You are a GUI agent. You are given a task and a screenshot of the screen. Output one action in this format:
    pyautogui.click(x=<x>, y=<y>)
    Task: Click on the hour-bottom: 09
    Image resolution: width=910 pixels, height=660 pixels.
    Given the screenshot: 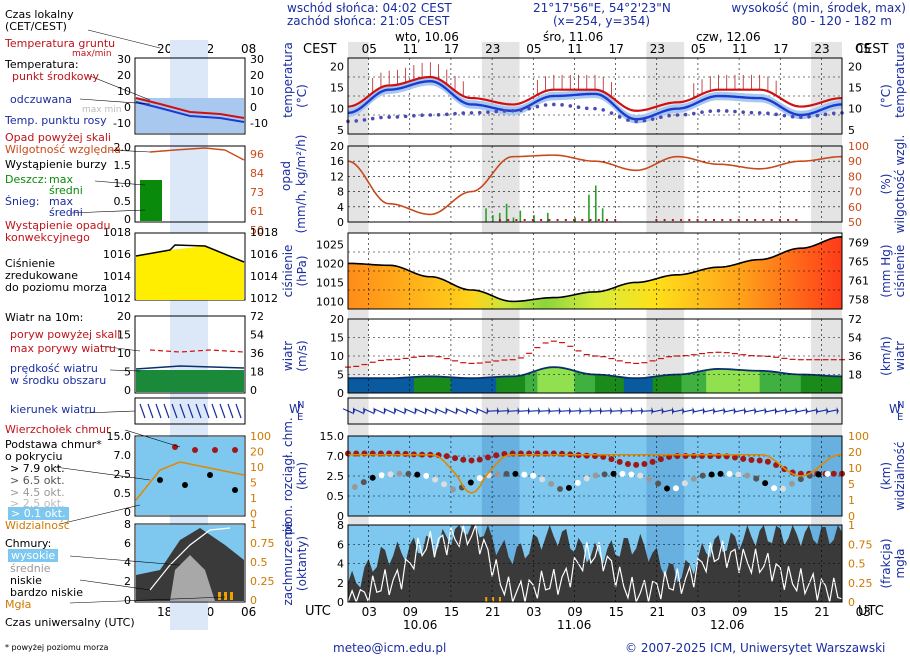 What is the action you would take?
    pyautogui.click(x=410, y=612)
    